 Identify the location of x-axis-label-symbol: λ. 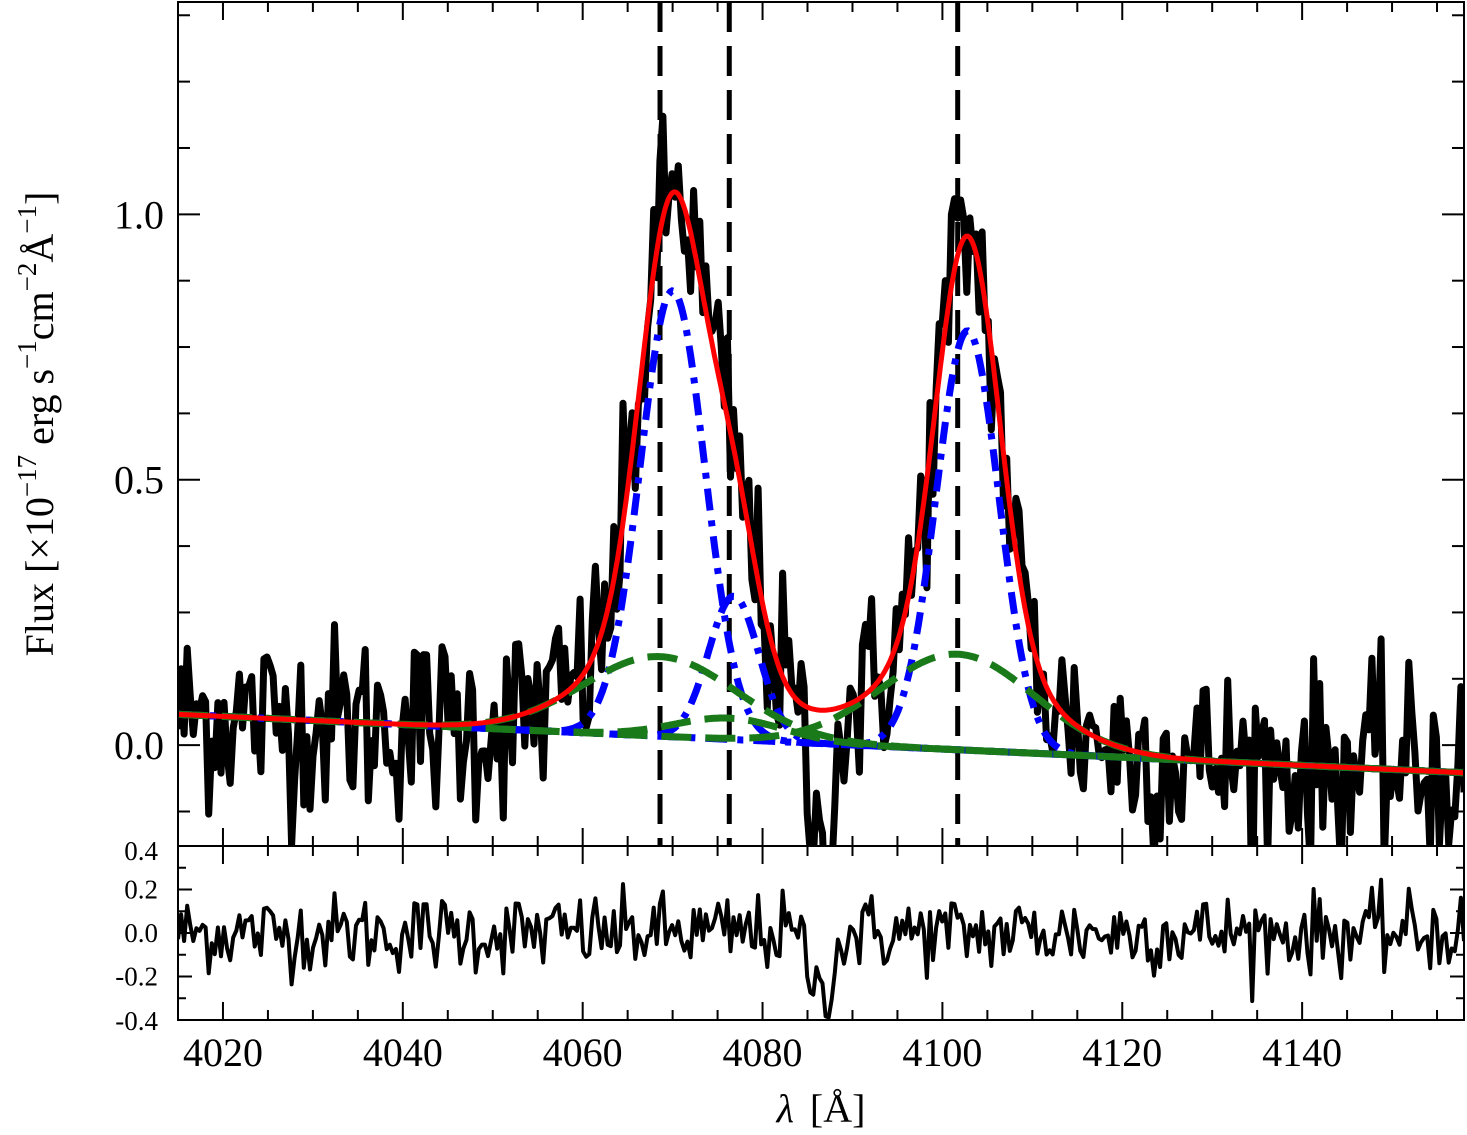
(785, 1108).